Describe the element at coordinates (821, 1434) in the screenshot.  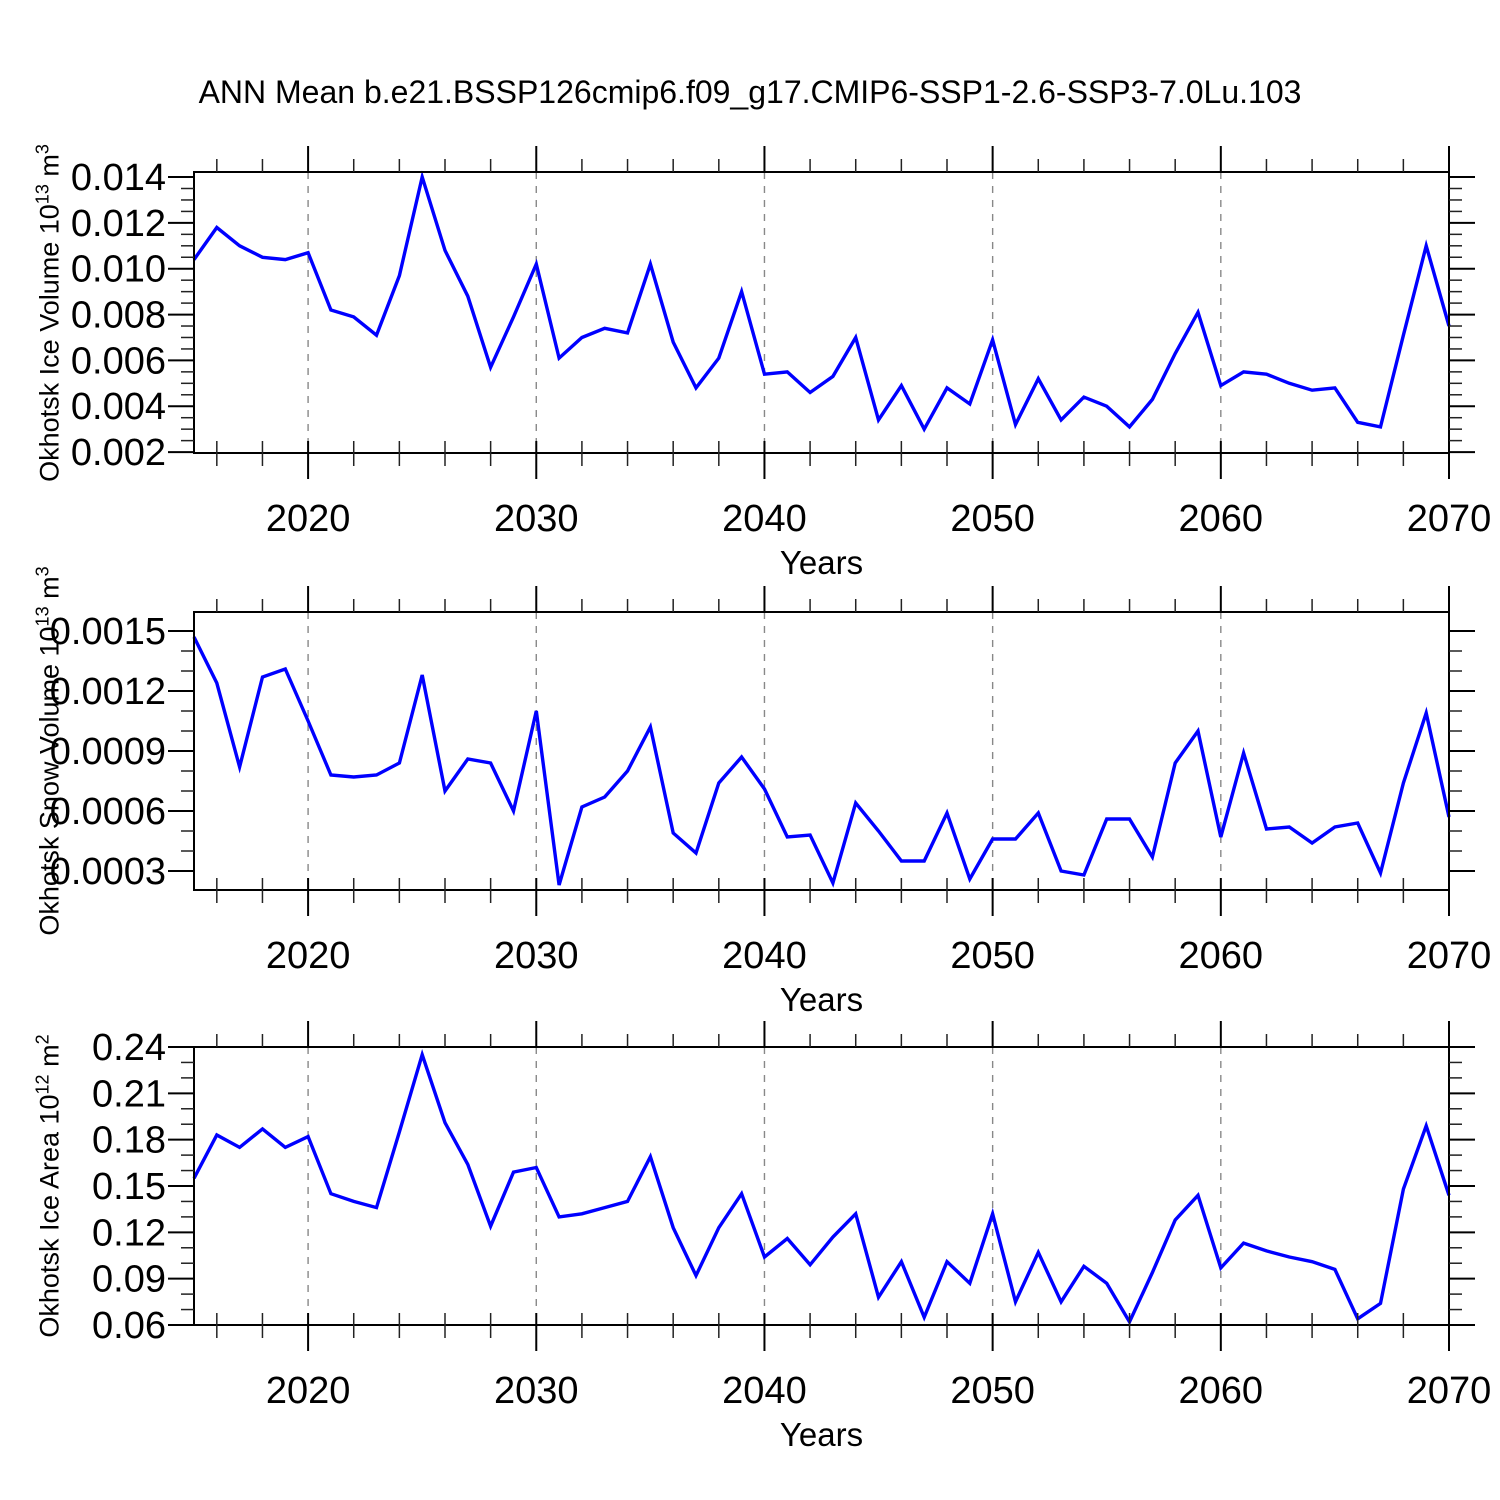
I see `x-axis-title-years-3: Years` at that location.